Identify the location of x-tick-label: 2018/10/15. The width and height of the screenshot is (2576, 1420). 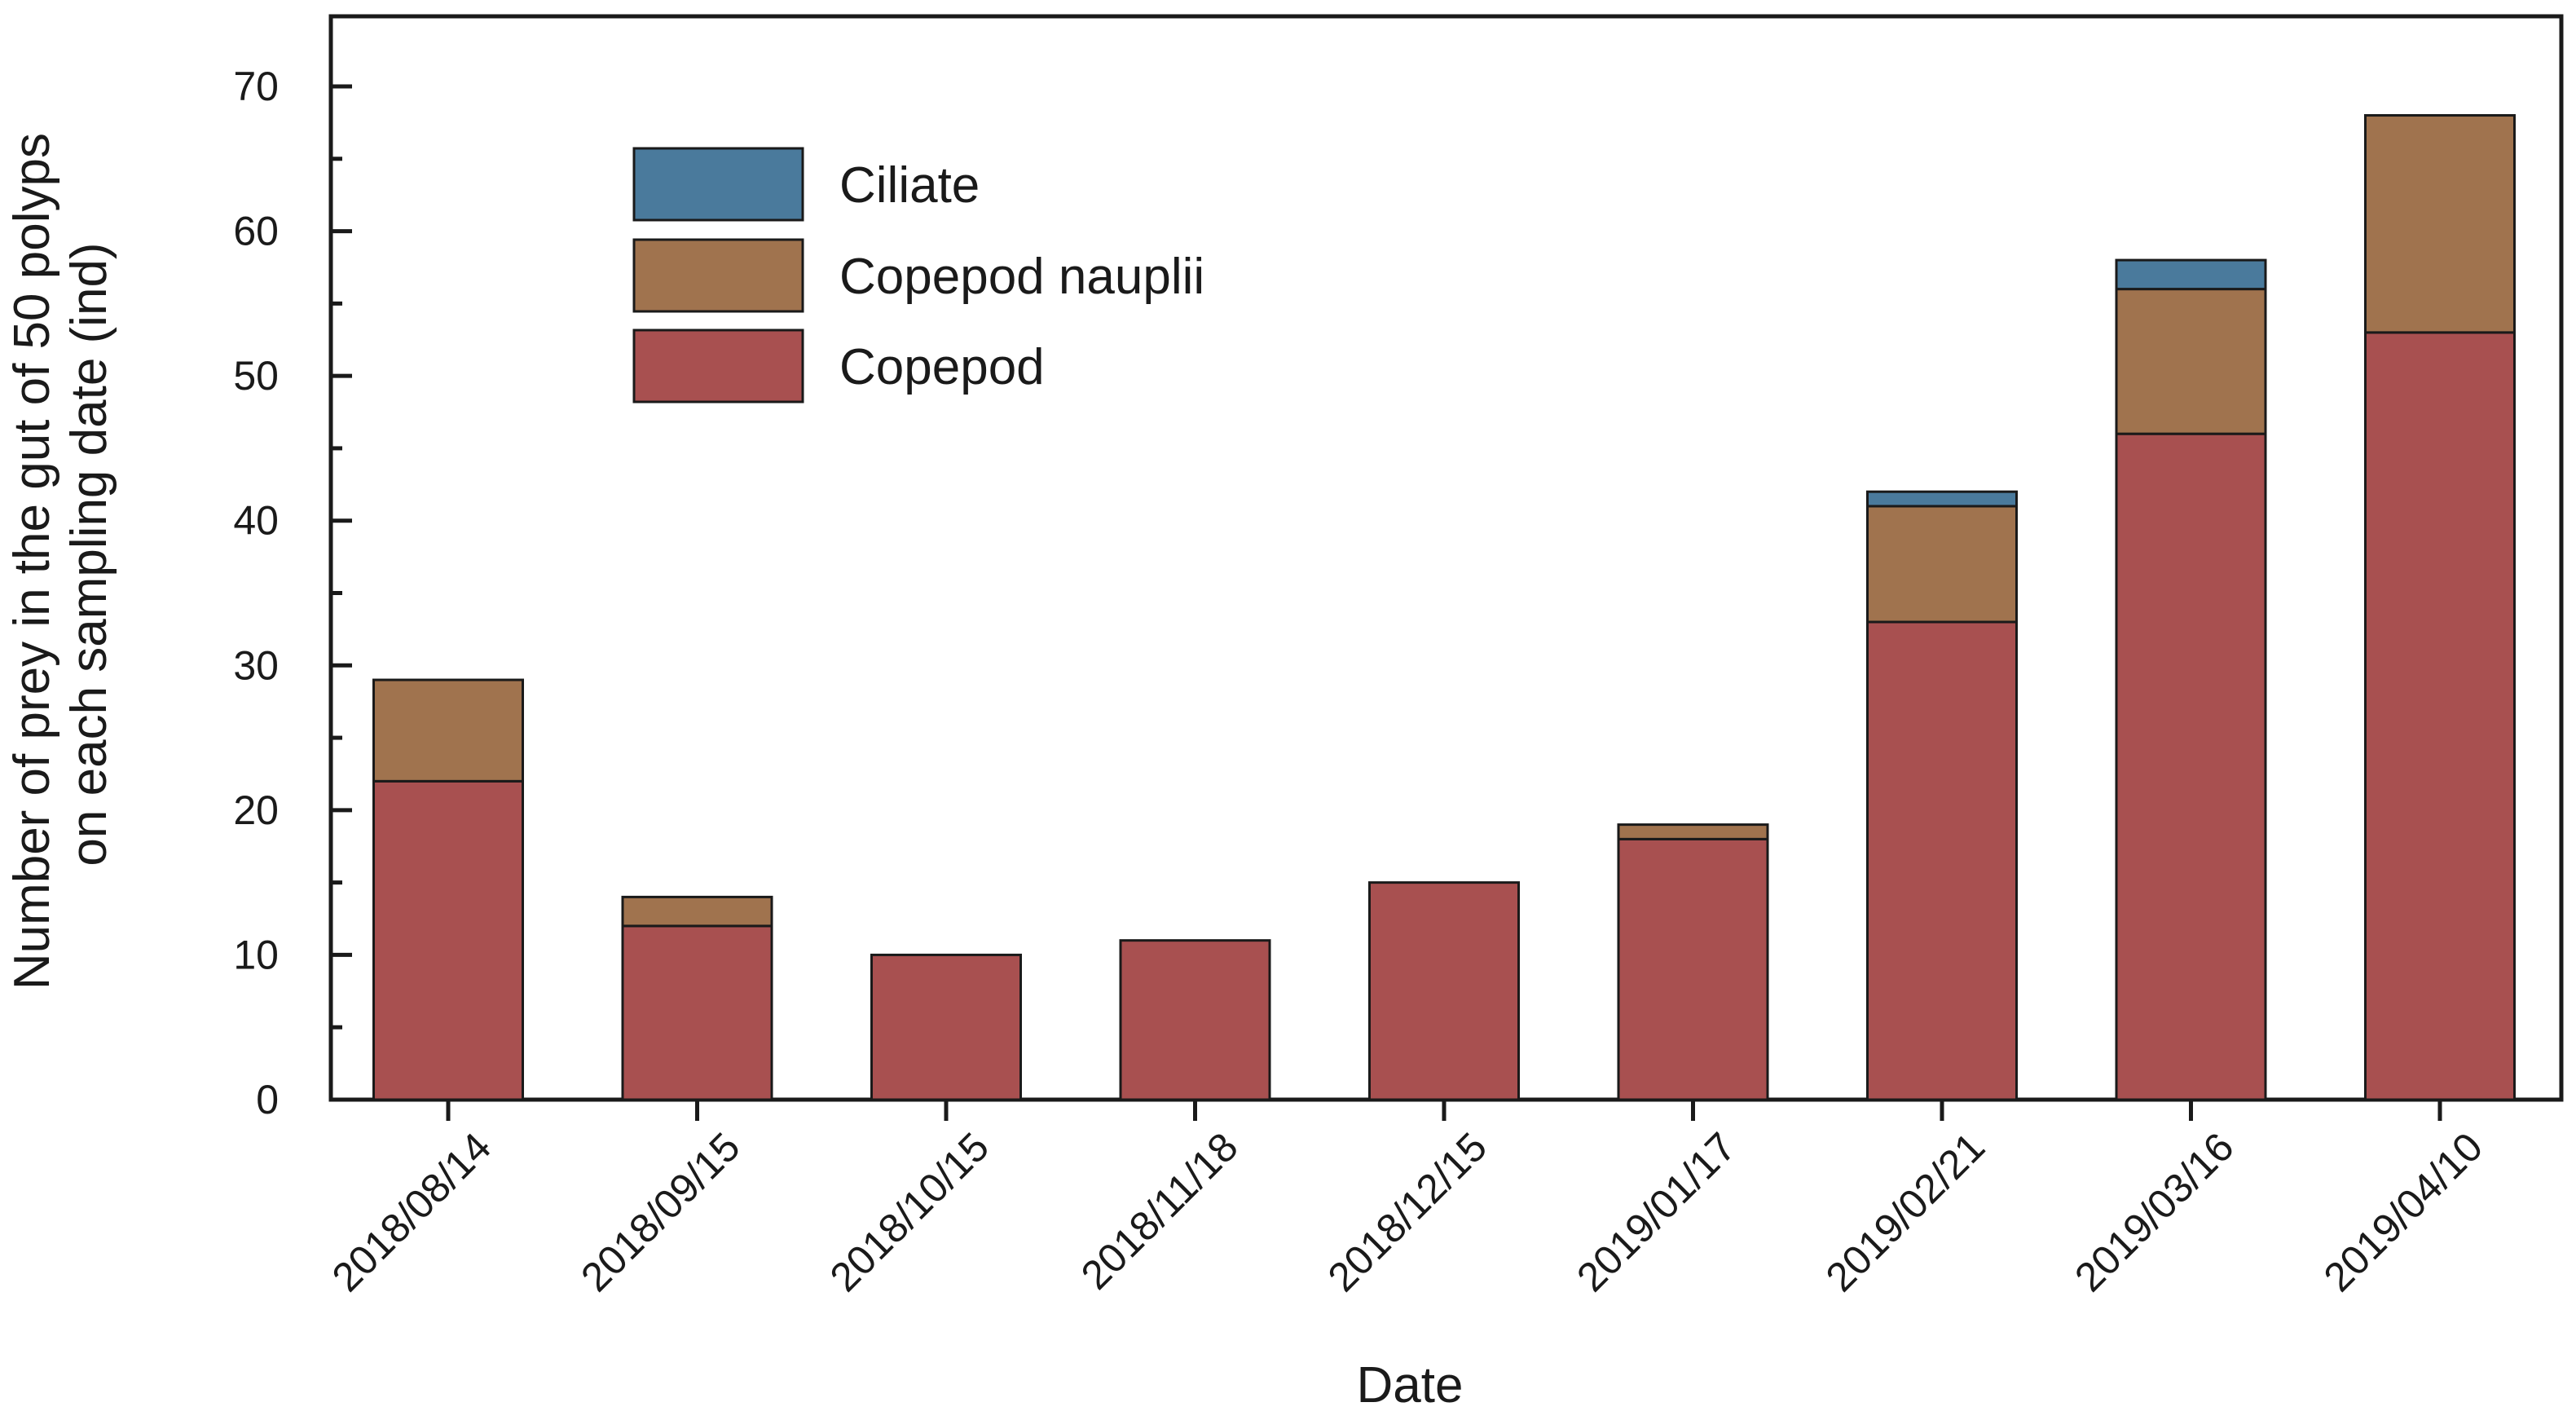
(910, 1212).